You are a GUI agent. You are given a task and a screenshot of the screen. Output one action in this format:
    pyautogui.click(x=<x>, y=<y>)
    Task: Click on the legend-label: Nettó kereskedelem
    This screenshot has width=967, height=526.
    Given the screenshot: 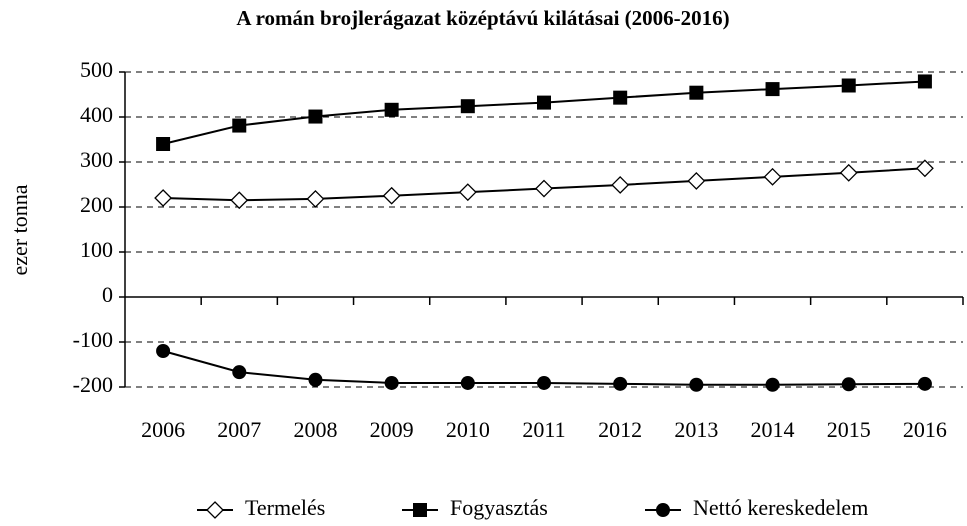 What is the action you would take?
    pyautogui.click(x=780, y=507)
    